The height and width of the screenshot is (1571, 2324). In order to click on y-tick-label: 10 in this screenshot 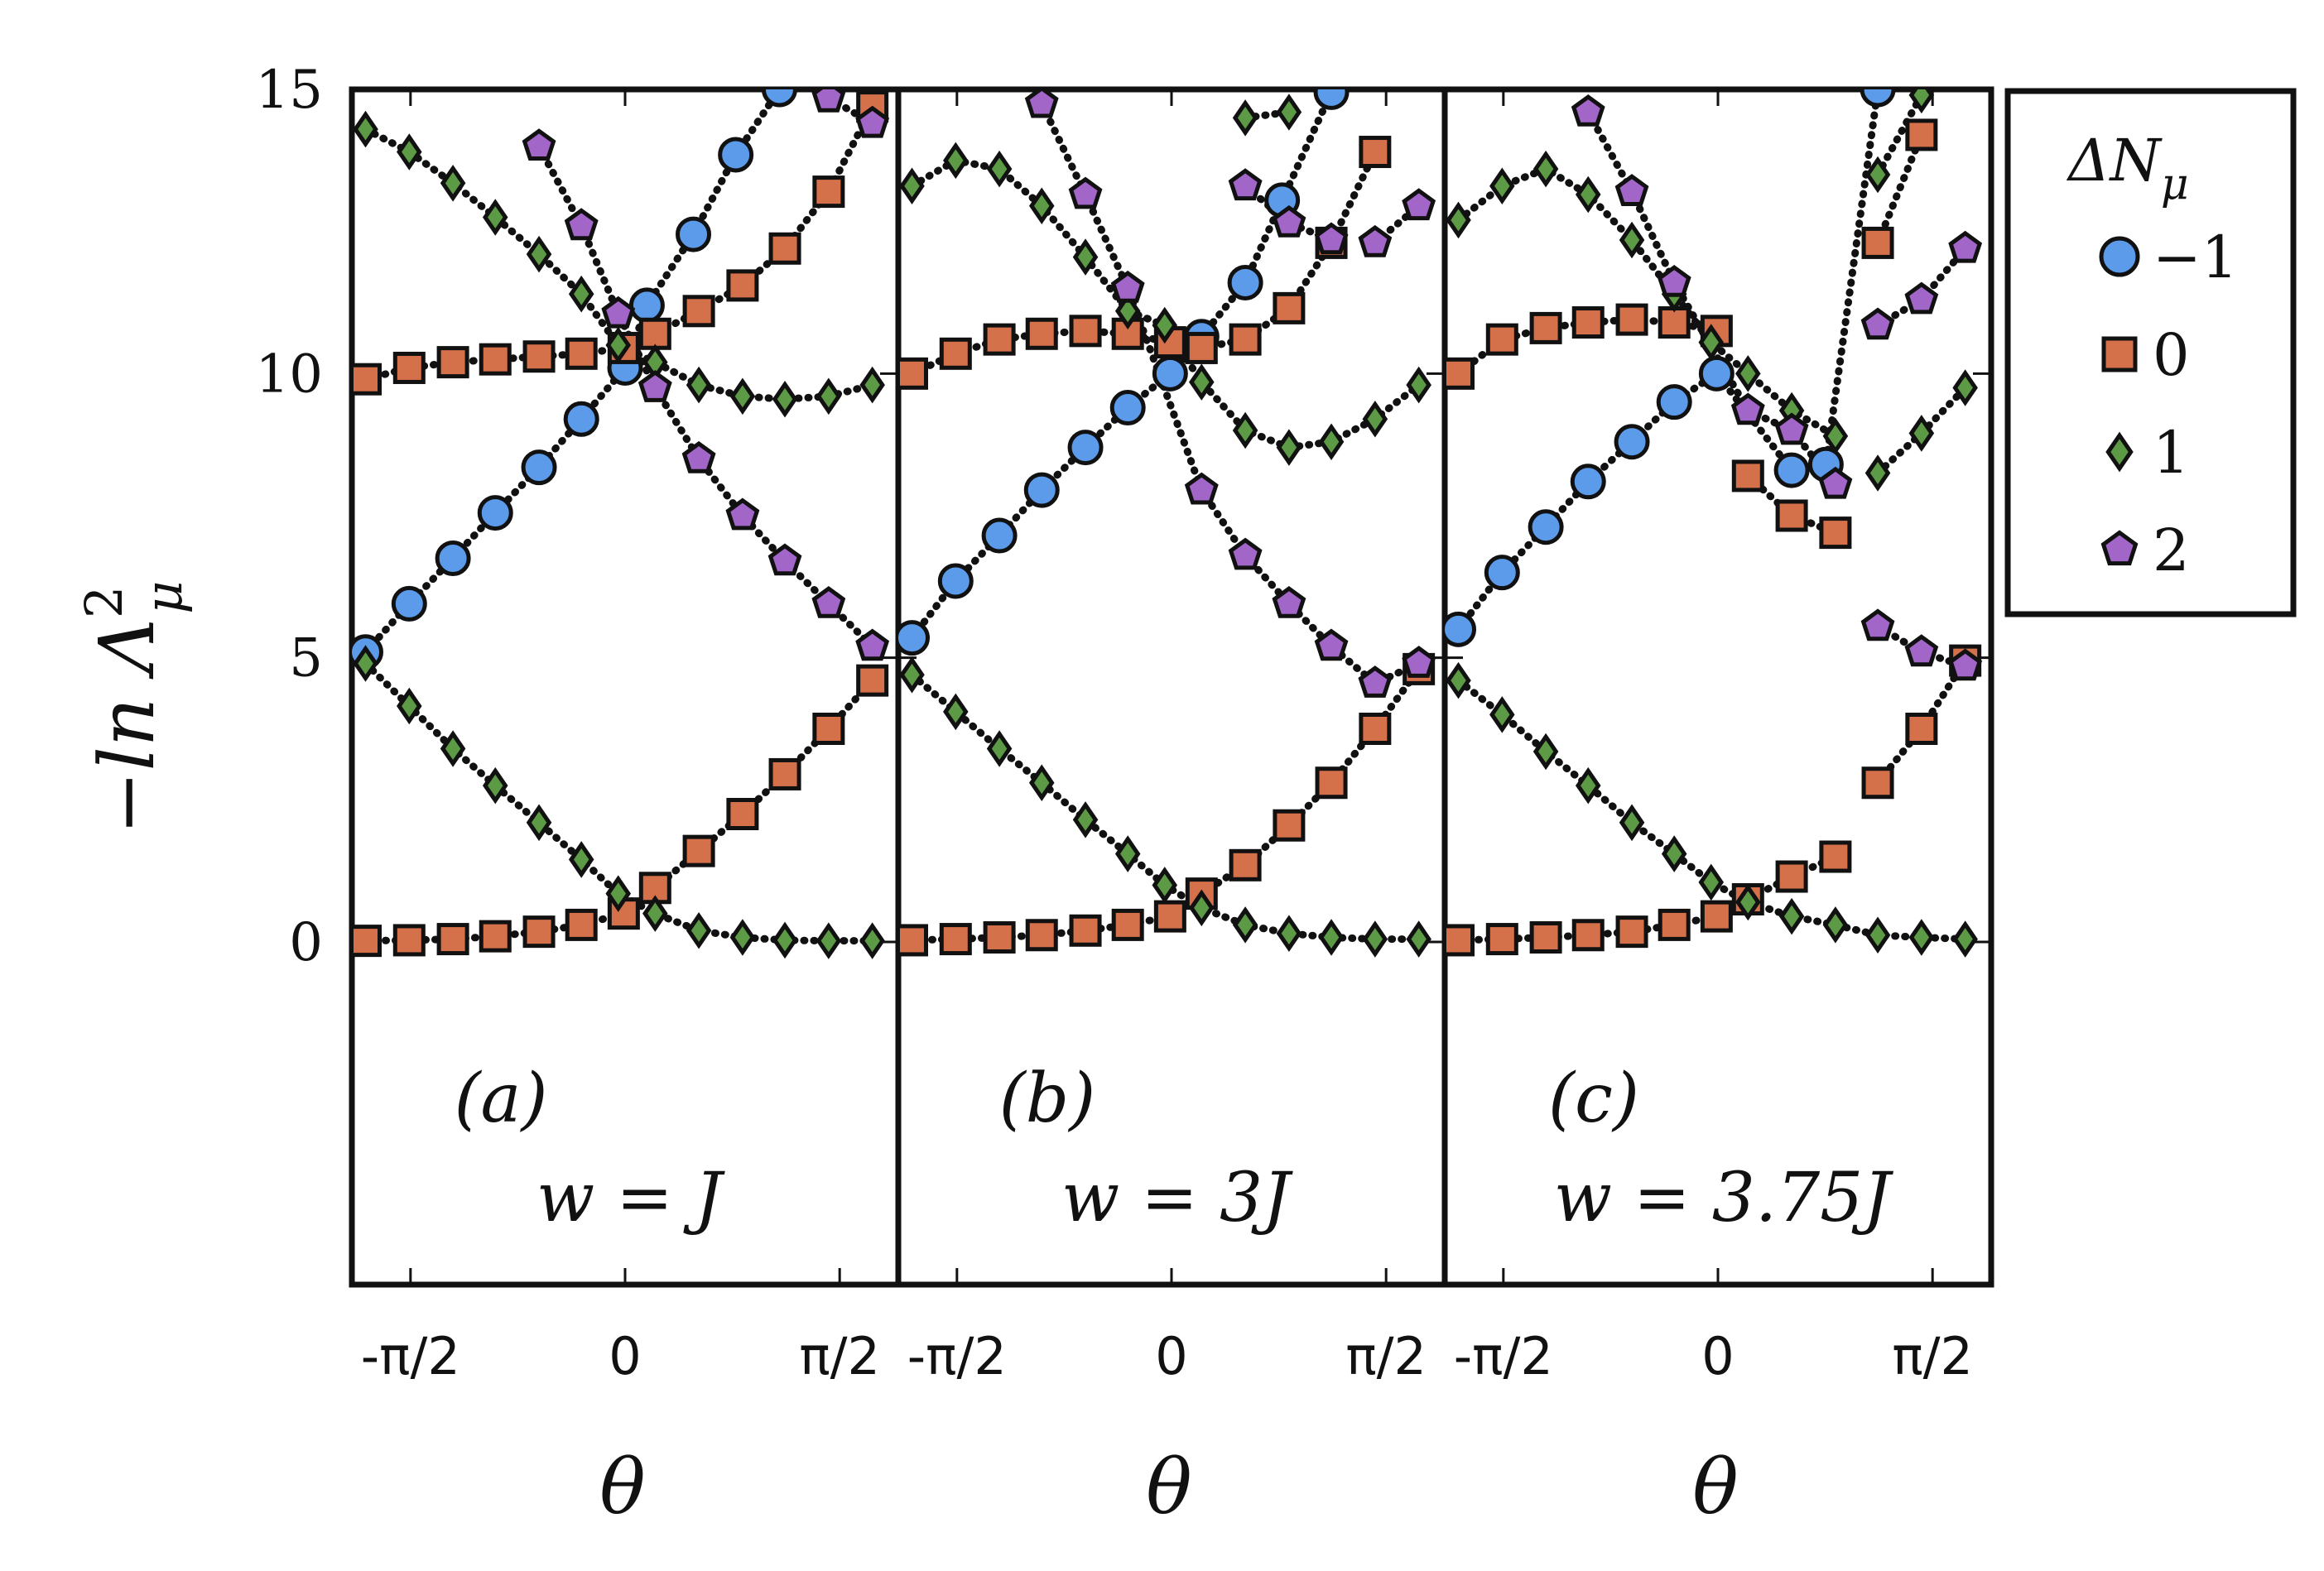, I will do `click(289, 374)`.